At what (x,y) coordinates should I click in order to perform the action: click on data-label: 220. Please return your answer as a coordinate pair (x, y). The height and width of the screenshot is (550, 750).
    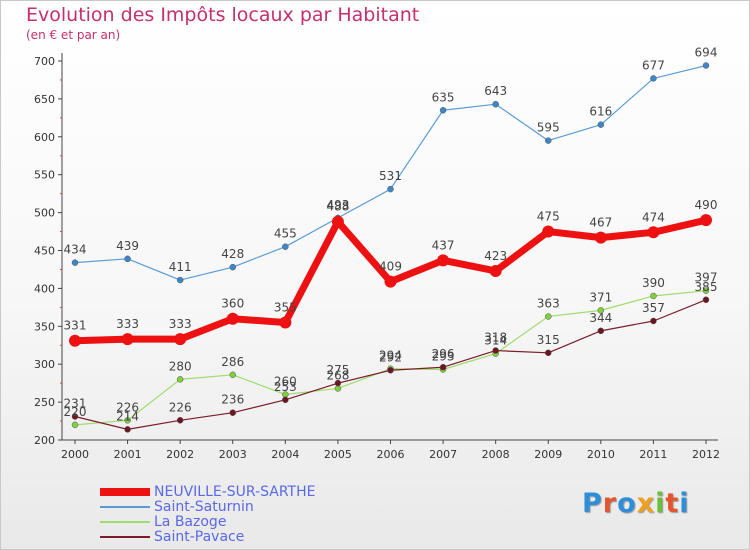
    Looking at the image, I should click on (75, 412).